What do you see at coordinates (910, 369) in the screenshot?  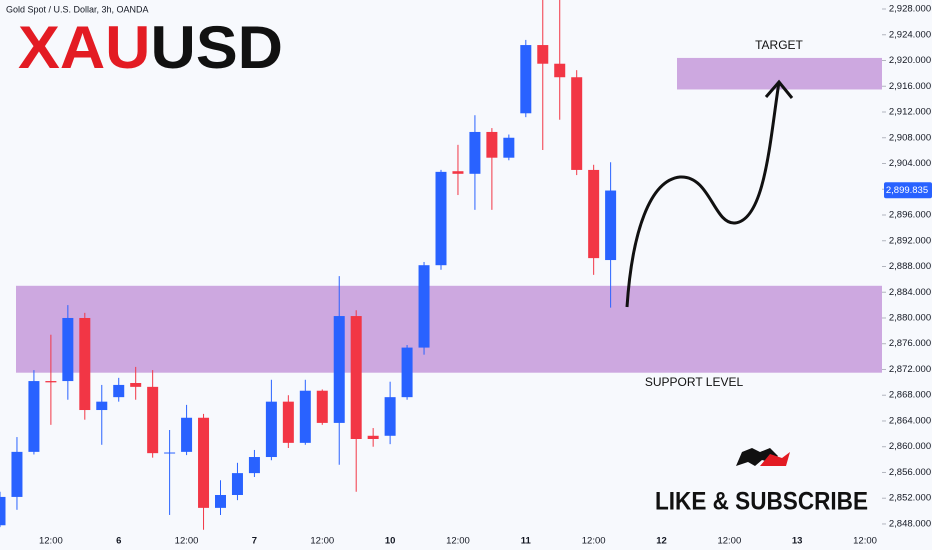 I see `y-tick-label: 2,872.000` at bounding box center [910, 369].